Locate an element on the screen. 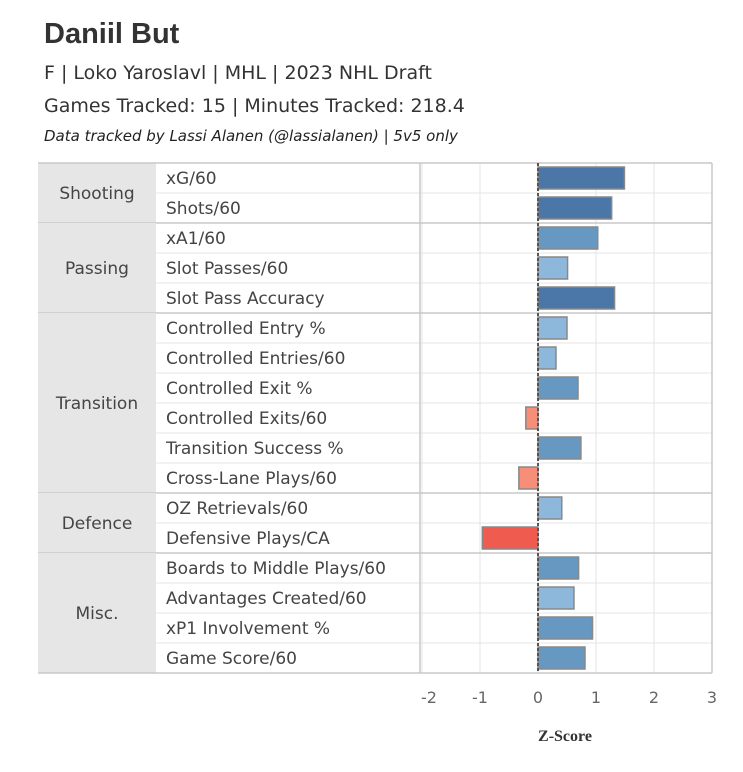  metric-label: Controlled Entries/60 is located at coordinates (255, 359).